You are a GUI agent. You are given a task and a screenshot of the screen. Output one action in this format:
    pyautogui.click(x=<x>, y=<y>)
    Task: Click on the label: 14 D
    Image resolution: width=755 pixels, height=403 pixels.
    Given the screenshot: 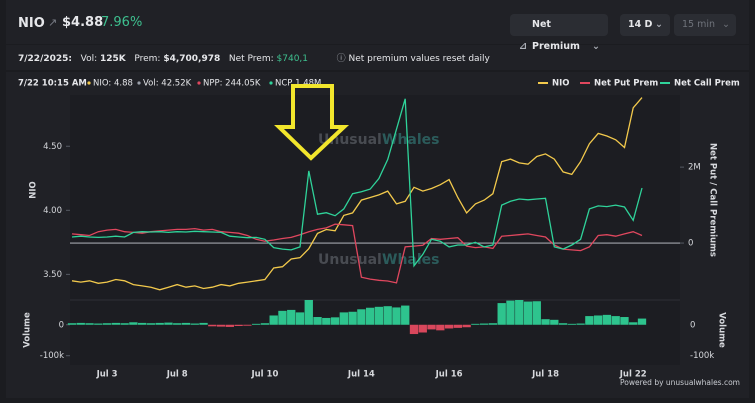 What is the action you would take?
    pyautogui.click(x=640, y=24)
    